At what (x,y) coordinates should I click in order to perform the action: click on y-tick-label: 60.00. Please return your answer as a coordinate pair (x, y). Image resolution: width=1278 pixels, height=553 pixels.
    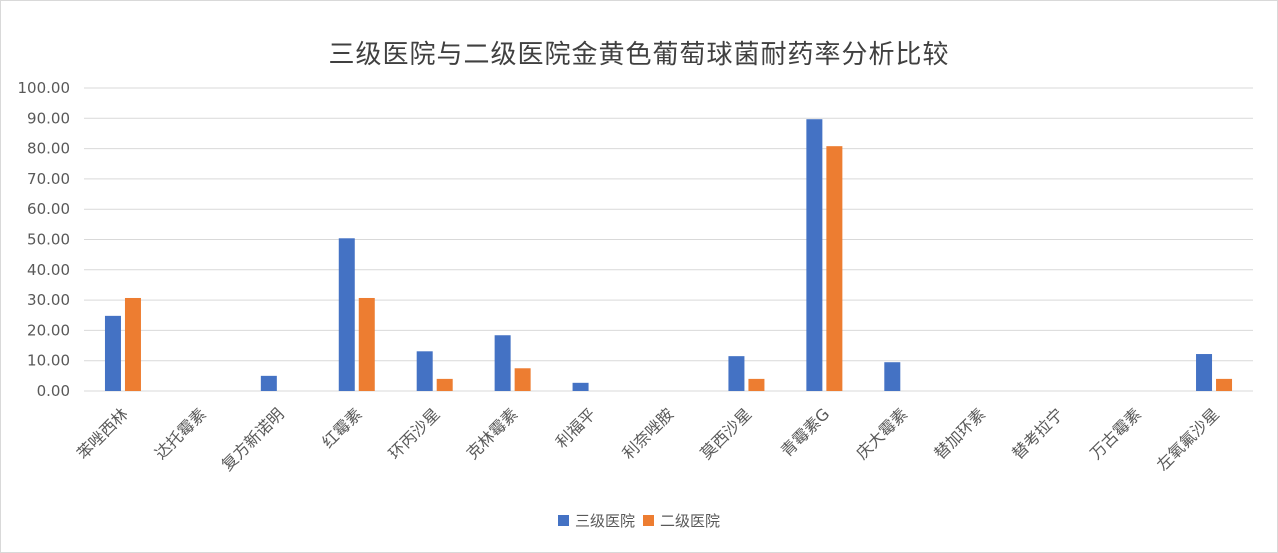
    Looking at the image, I should click on (48, 209).